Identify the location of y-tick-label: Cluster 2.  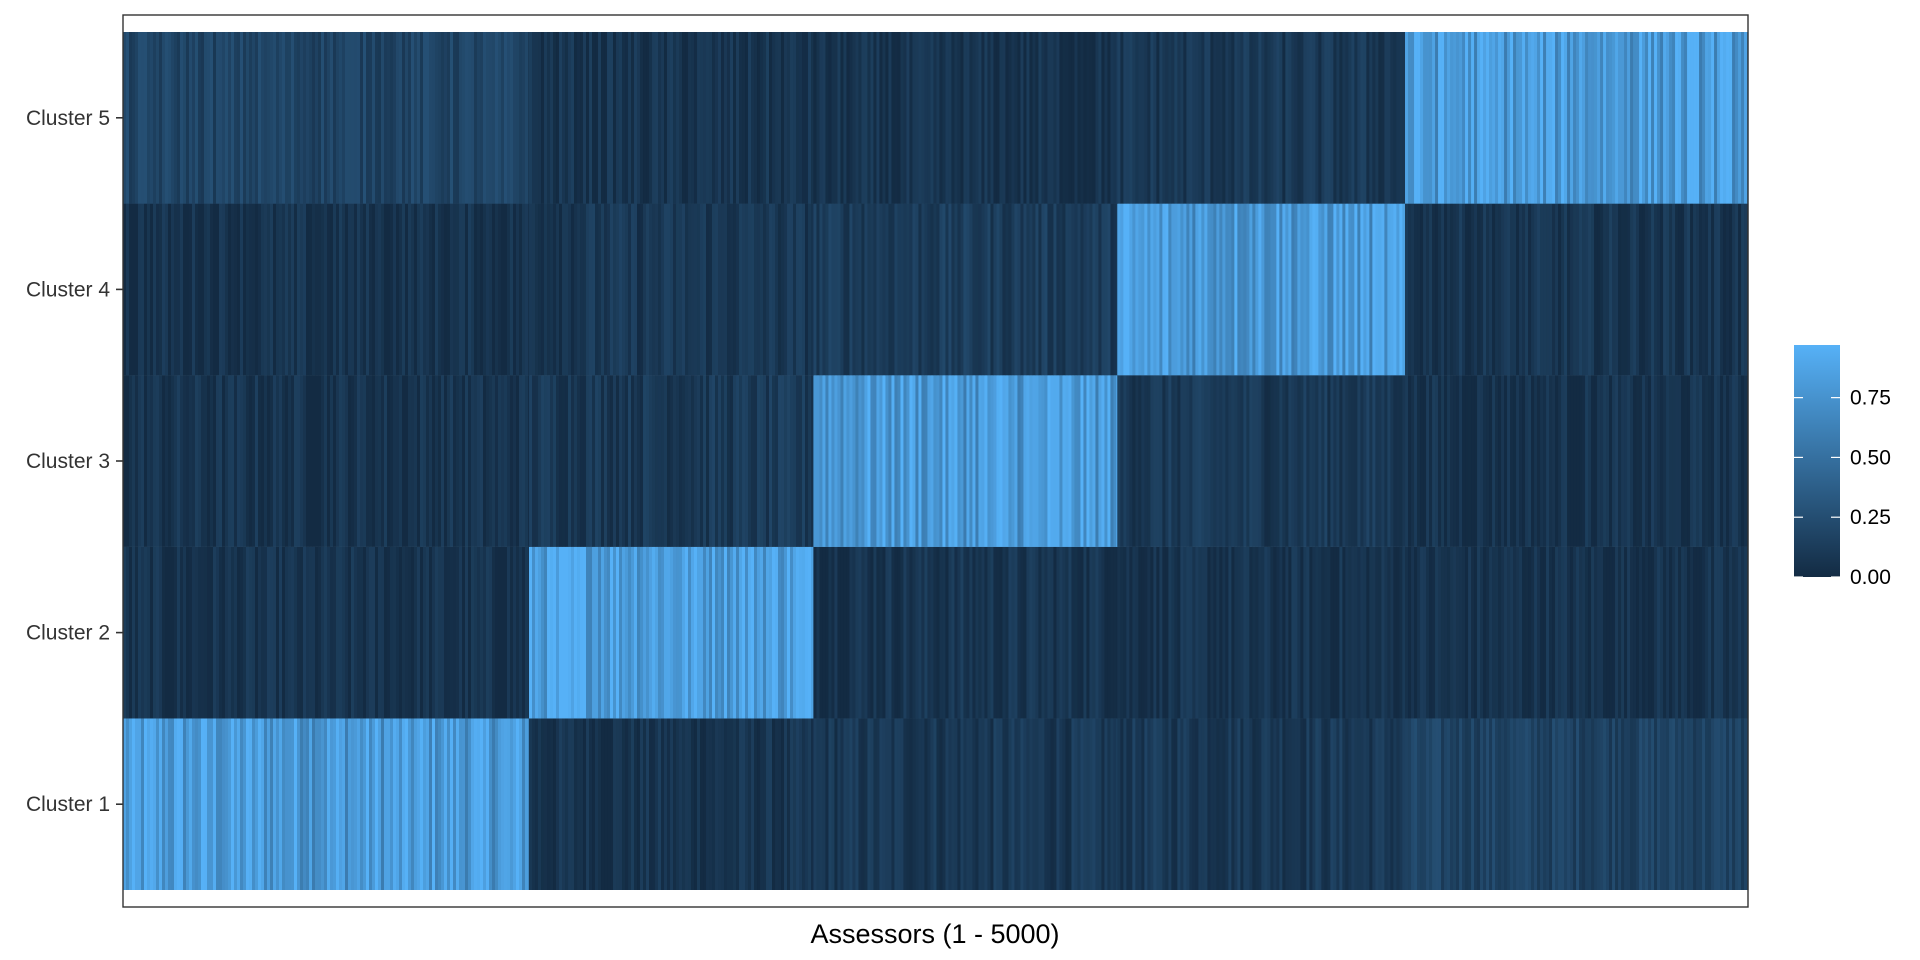
(68, 633).